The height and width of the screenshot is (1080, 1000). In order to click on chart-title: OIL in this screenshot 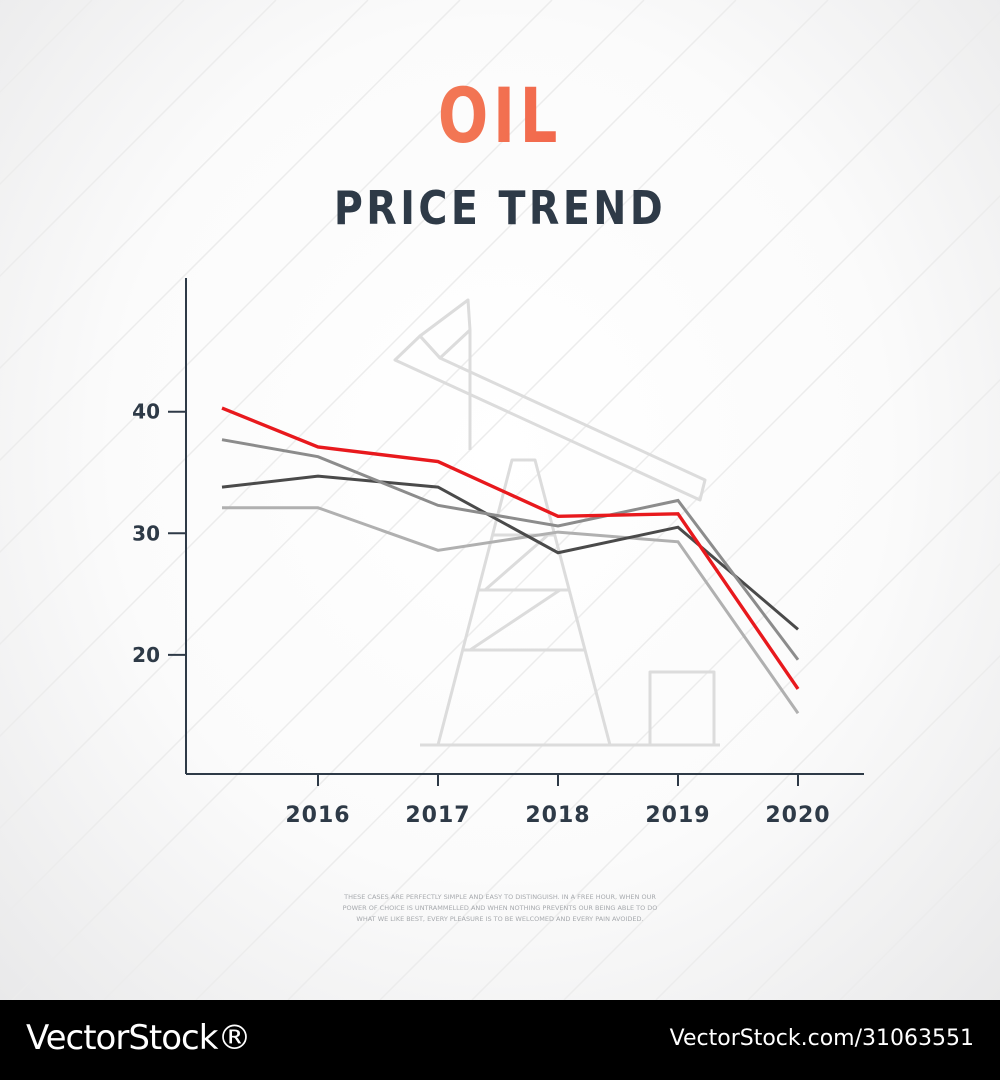, I will do `click(500, 116)`.